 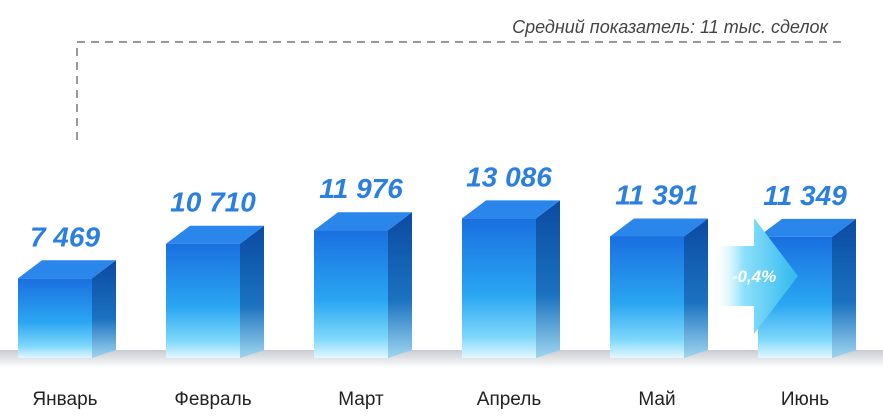 I want to click on average-label: Средний показатель: 11 тыс. сделок, so click(x=670, y=27).